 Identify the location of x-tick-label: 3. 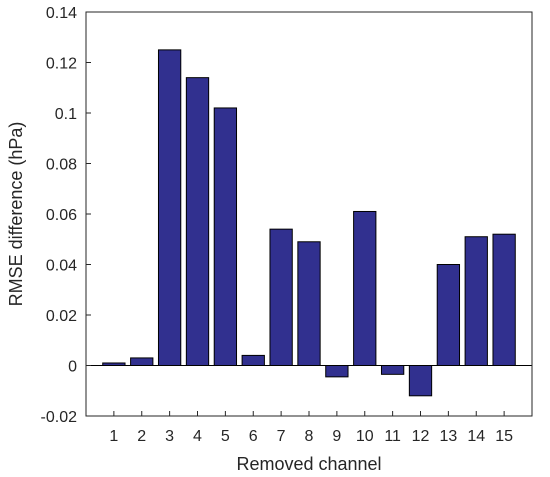
(169, 436).